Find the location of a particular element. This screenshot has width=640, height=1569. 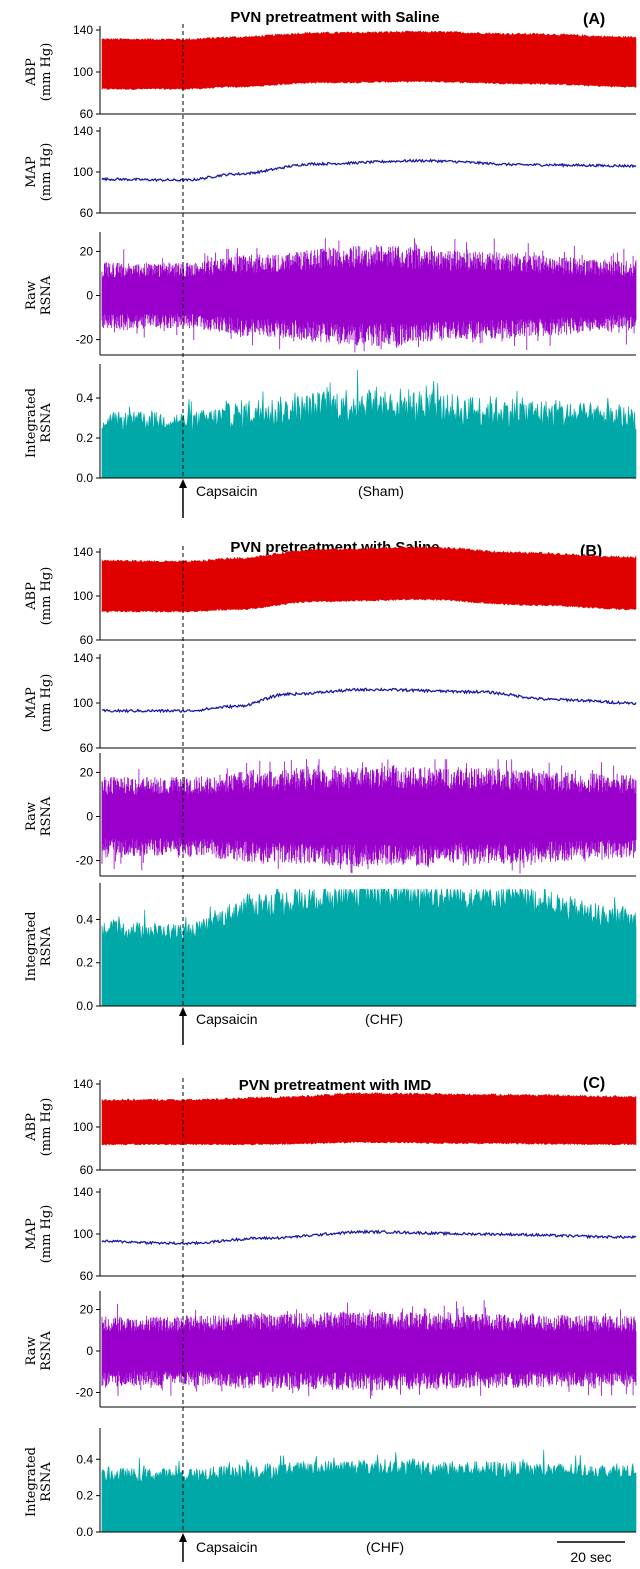

y-axis-label-line: Raw is located at coordinates (31, 1351).